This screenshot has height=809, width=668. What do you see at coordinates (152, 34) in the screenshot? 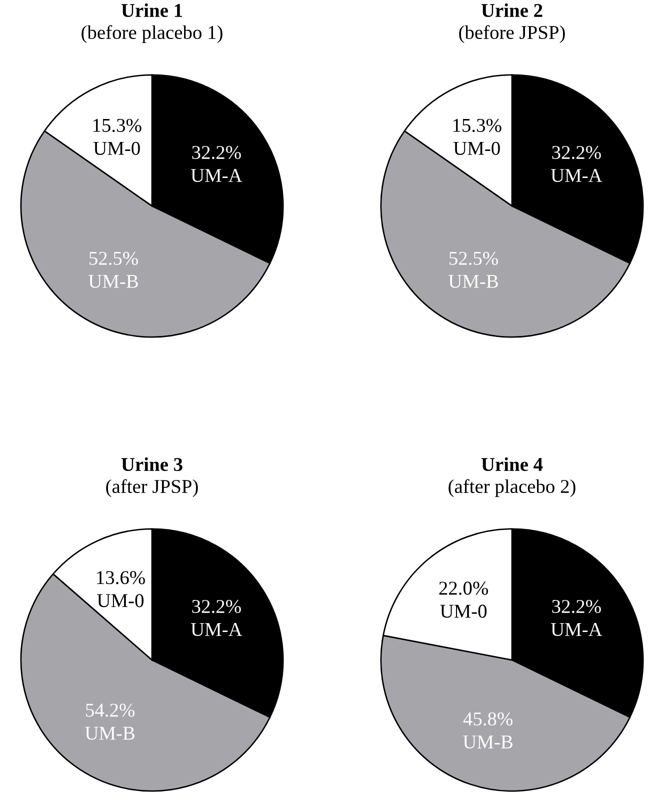
I see `chart-subtitle: (before placebo 1)` at bounding box center [152, 34].